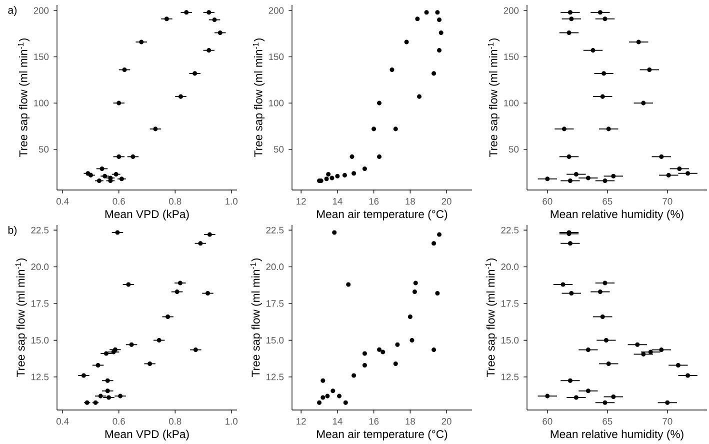 The height and width of the screenshot is (444, 709). What do you see at coordinates (12, 231) in the screenshot?
I see `text: b)` at bounding box center [12, 231].